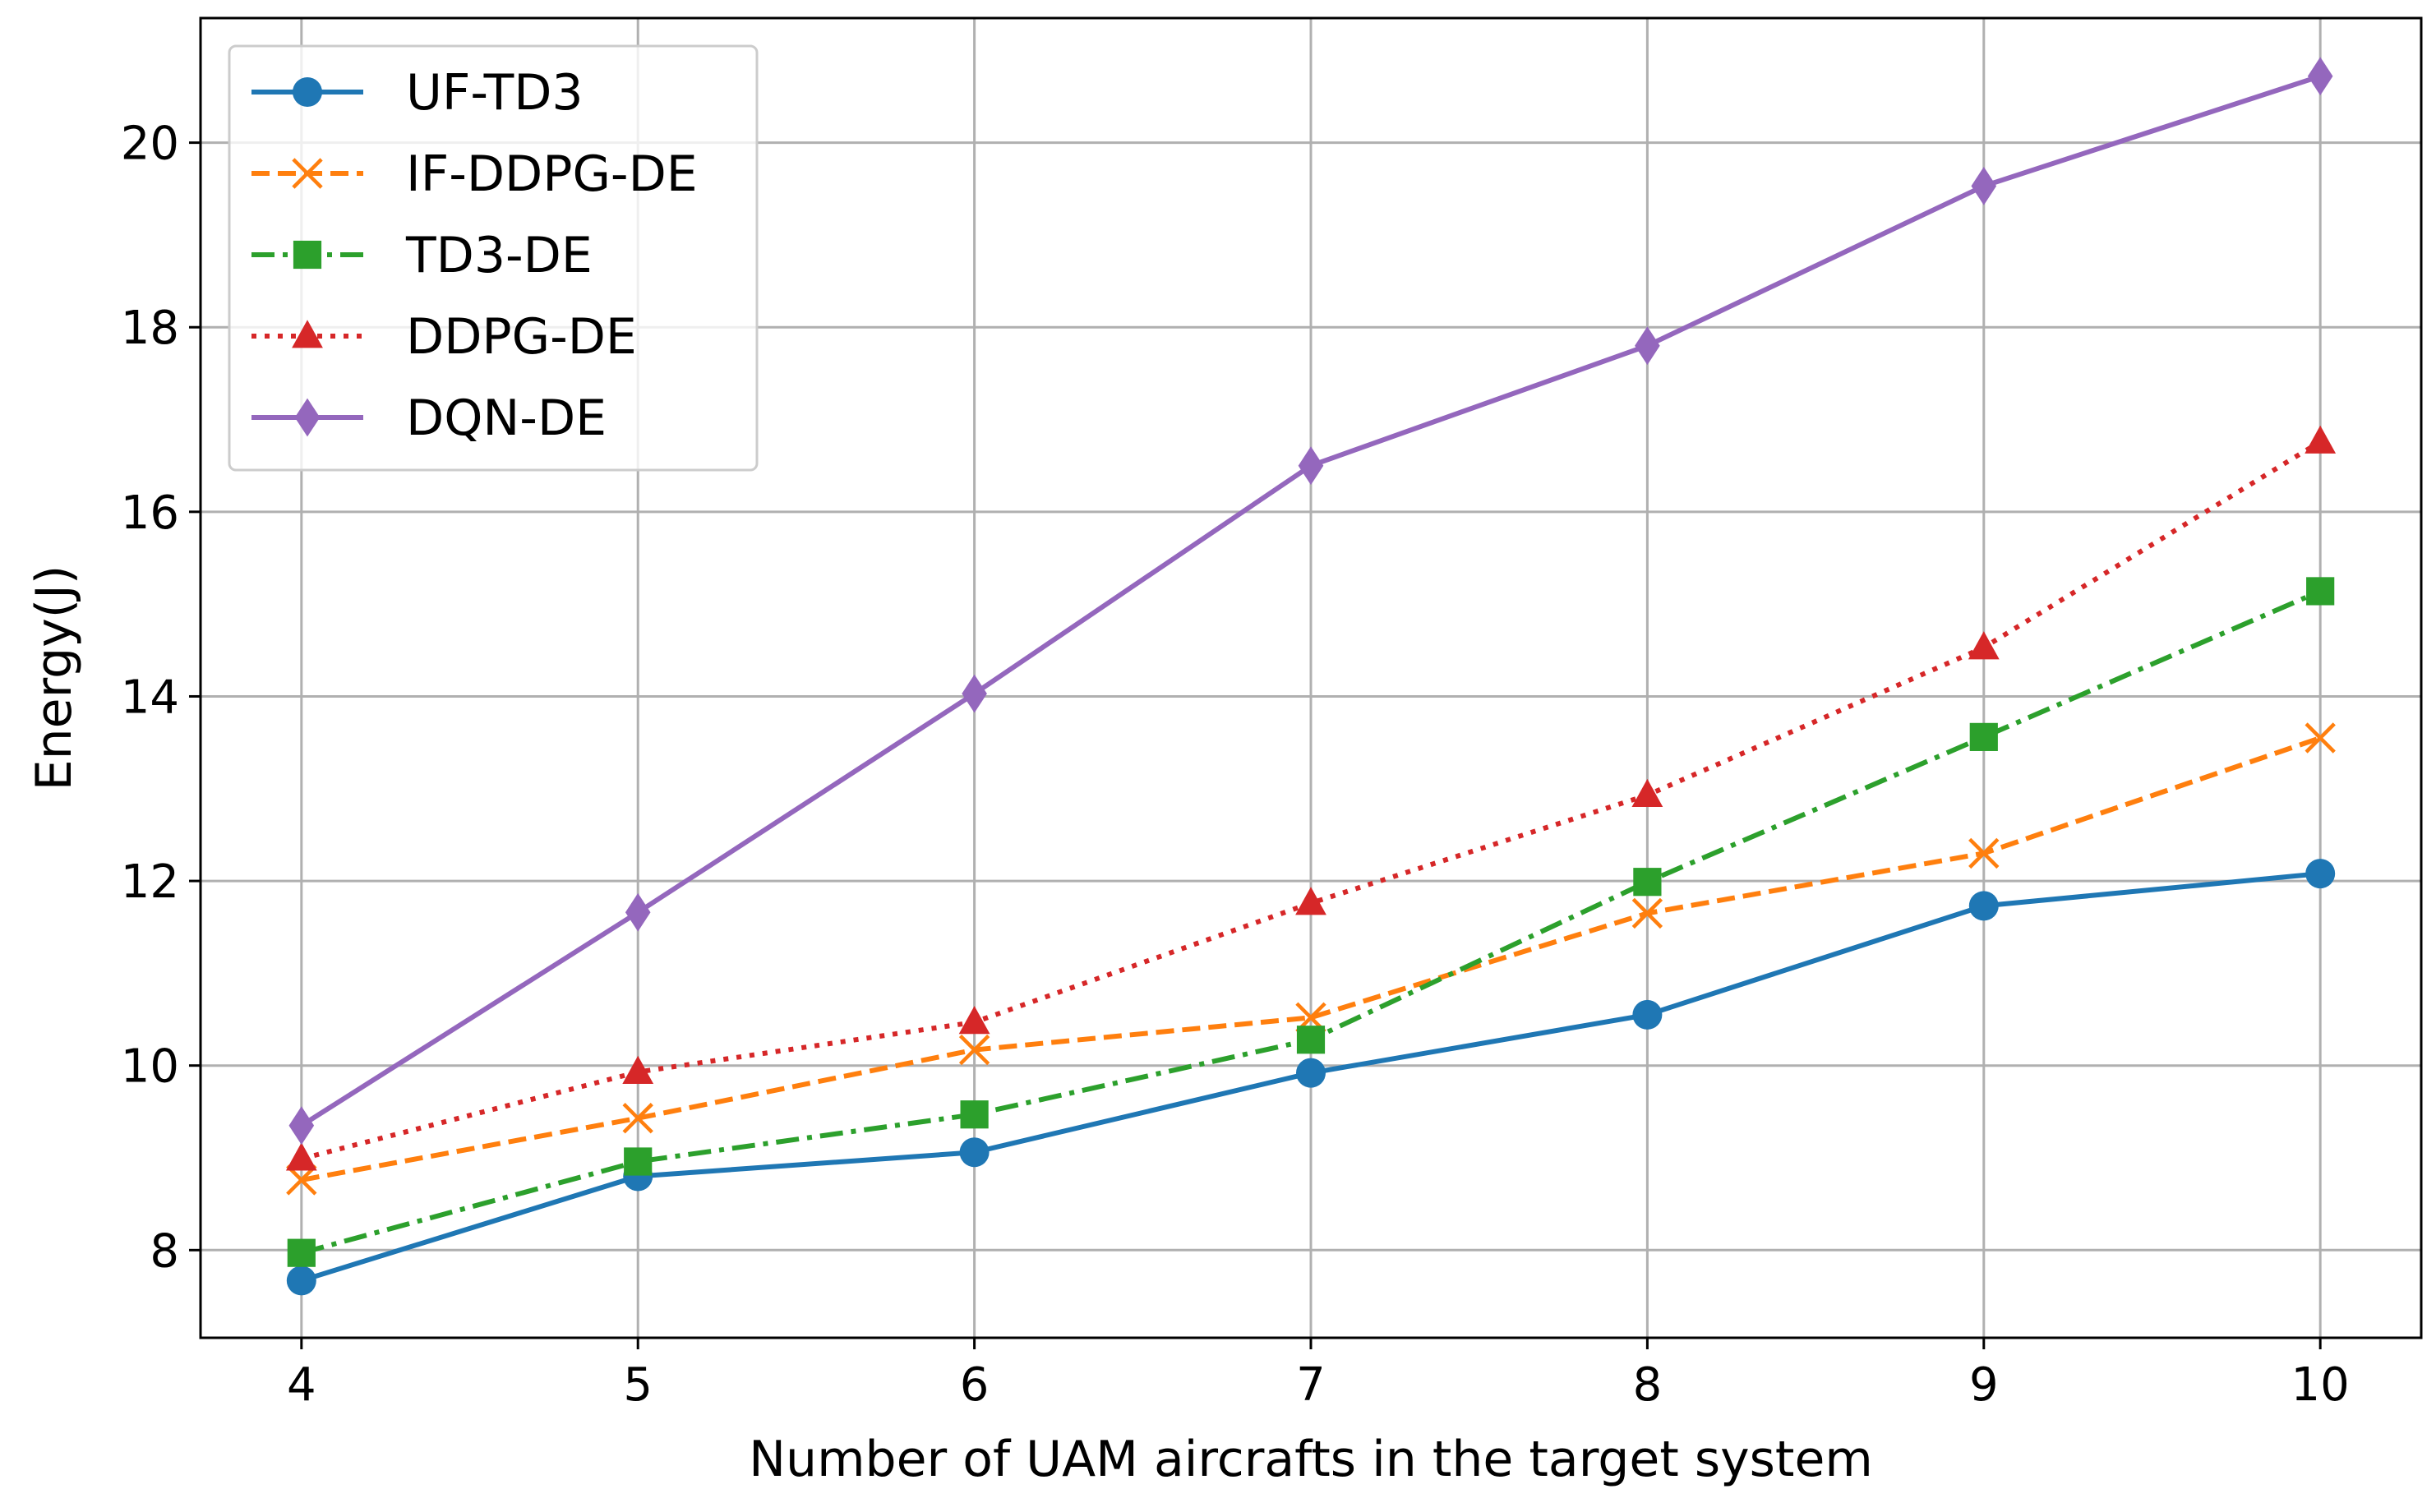 Image resolution: width=2436 pixels, height=1512 pixels. I want to click on y-tick-label: 20, so click(150, 145).